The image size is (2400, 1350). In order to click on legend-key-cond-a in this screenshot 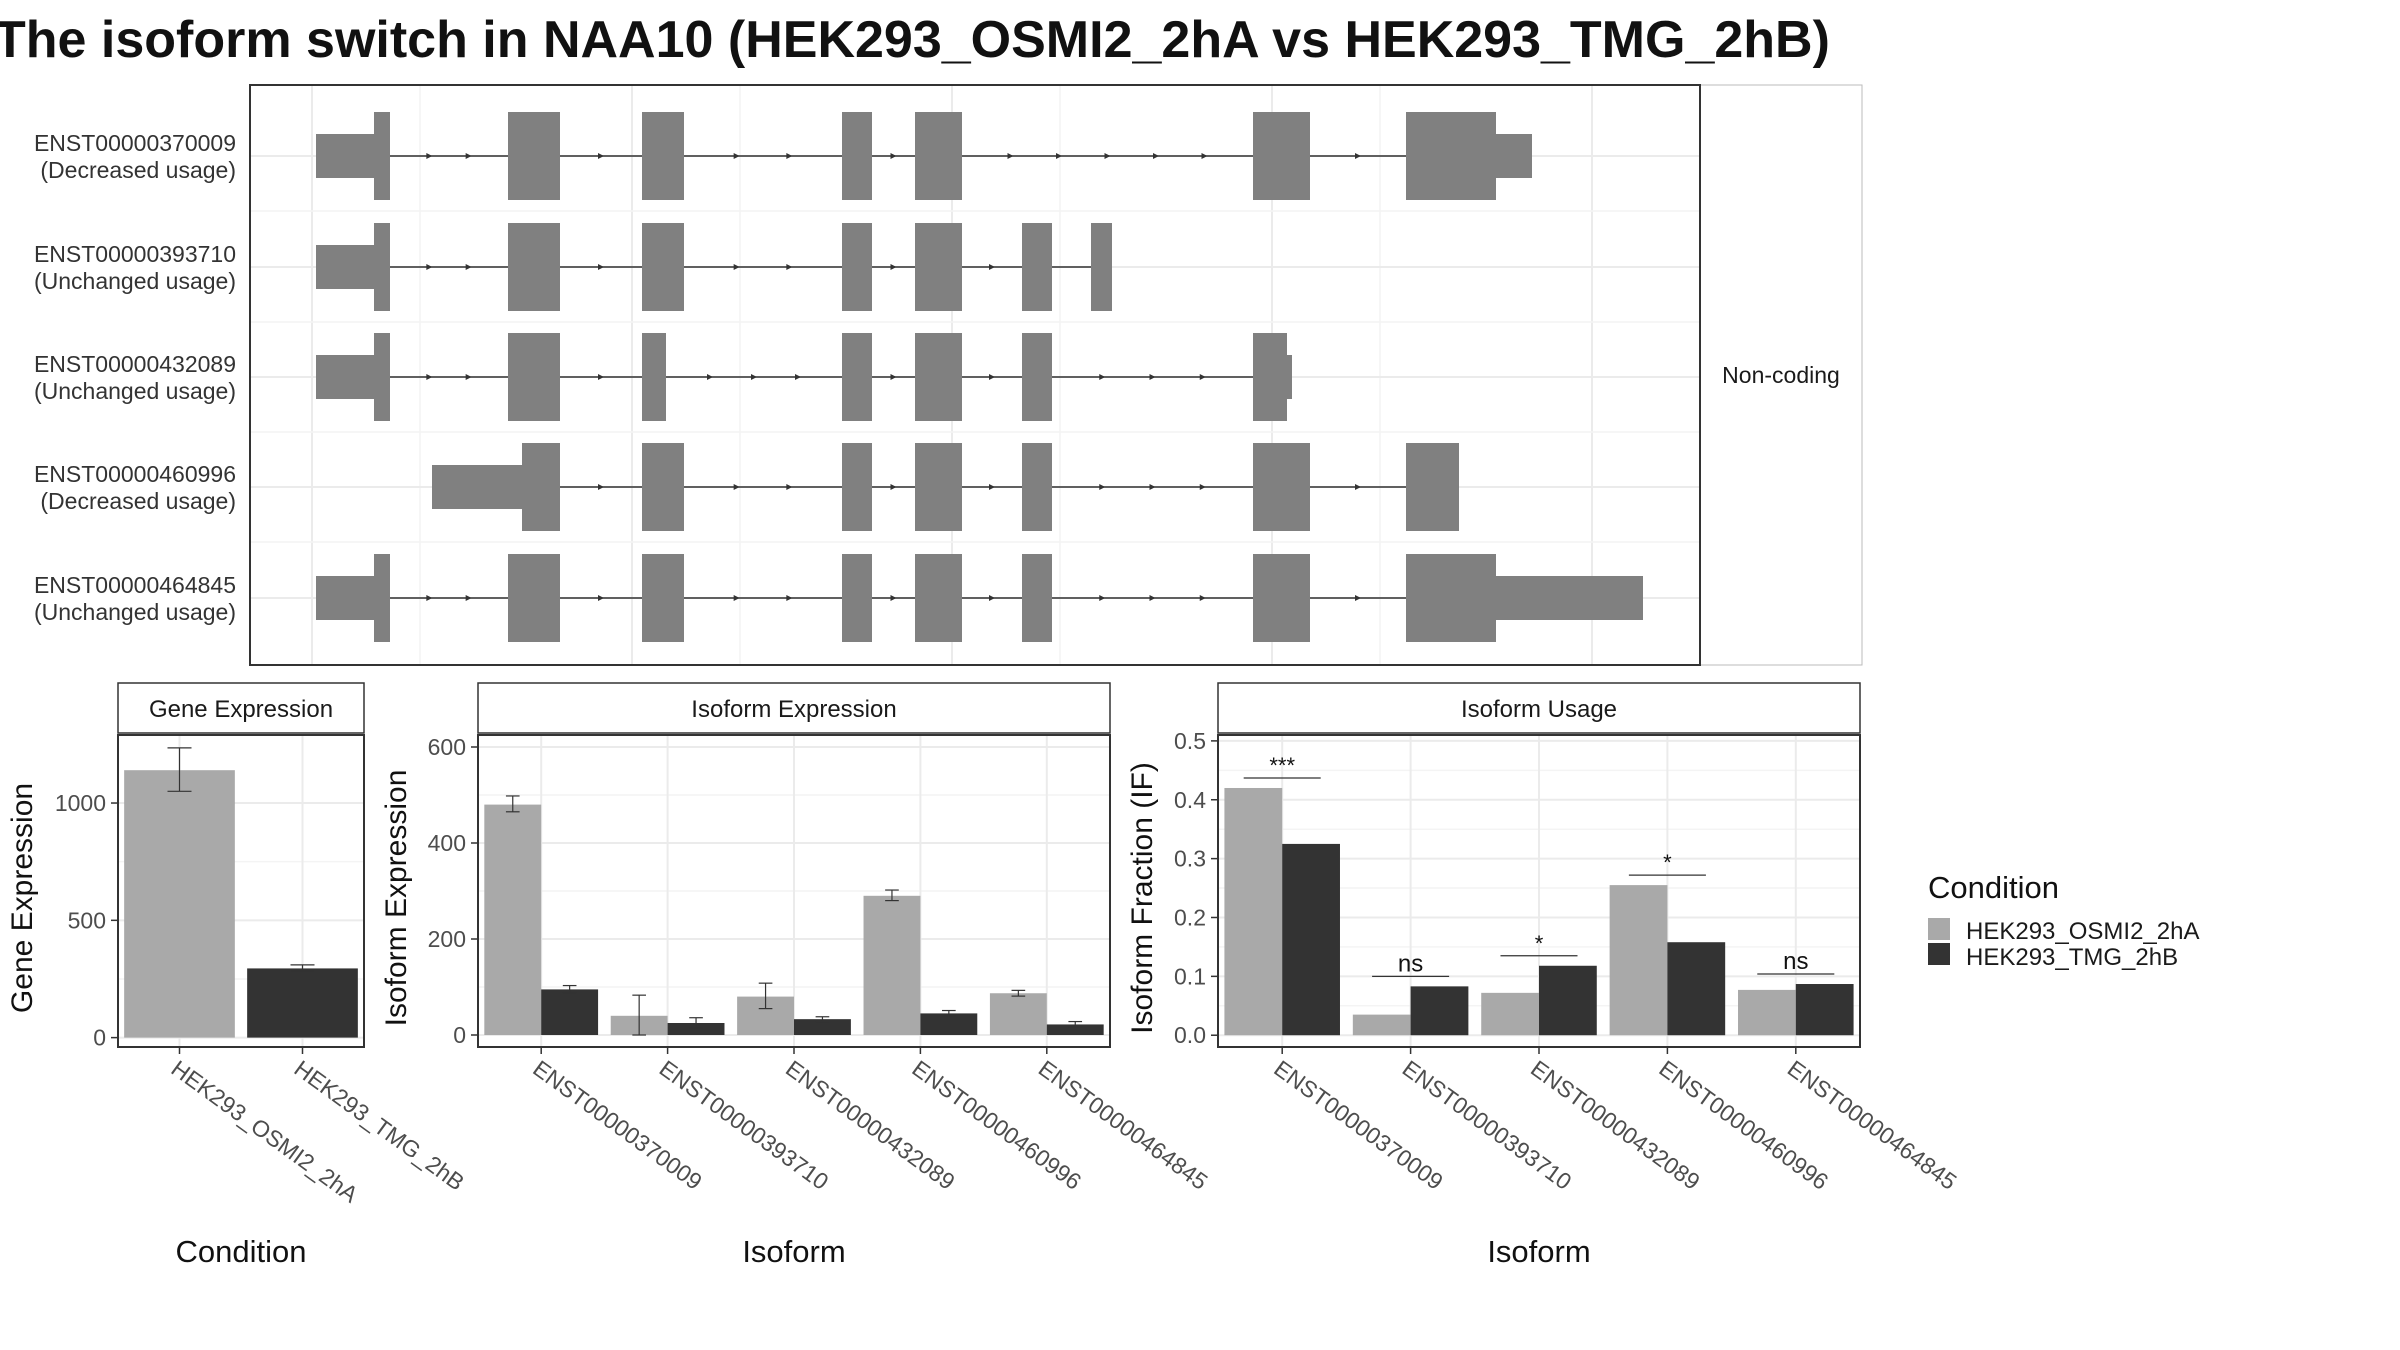, I will do `click(1939, 929)`.